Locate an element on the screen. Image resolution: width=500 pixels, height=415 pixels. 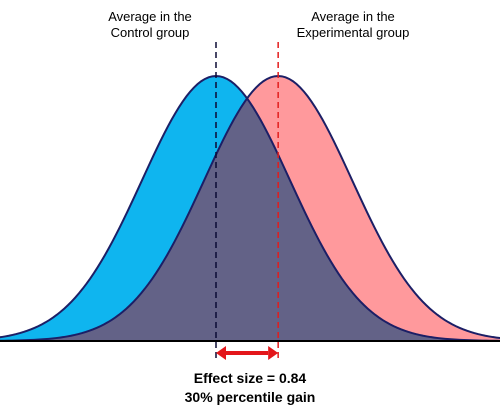
control-mean-label: Average in the Control group is located at coordinates (150, 25).